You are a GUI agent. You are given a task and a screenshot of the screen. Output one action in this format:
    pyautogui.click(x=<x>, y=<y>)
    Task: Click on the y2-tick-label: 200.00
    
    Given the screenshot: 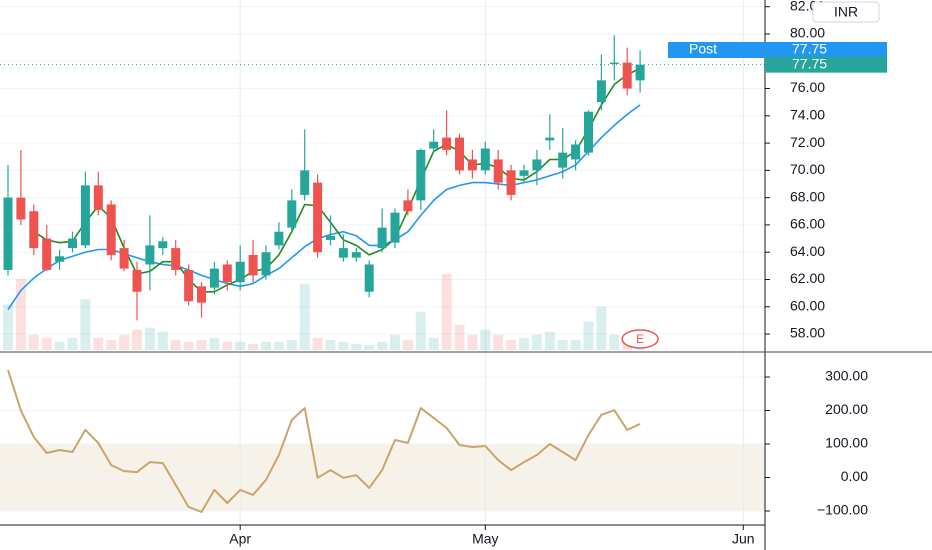 What is the action you would take?
    pyautogui.click(x=846, y=409)
    